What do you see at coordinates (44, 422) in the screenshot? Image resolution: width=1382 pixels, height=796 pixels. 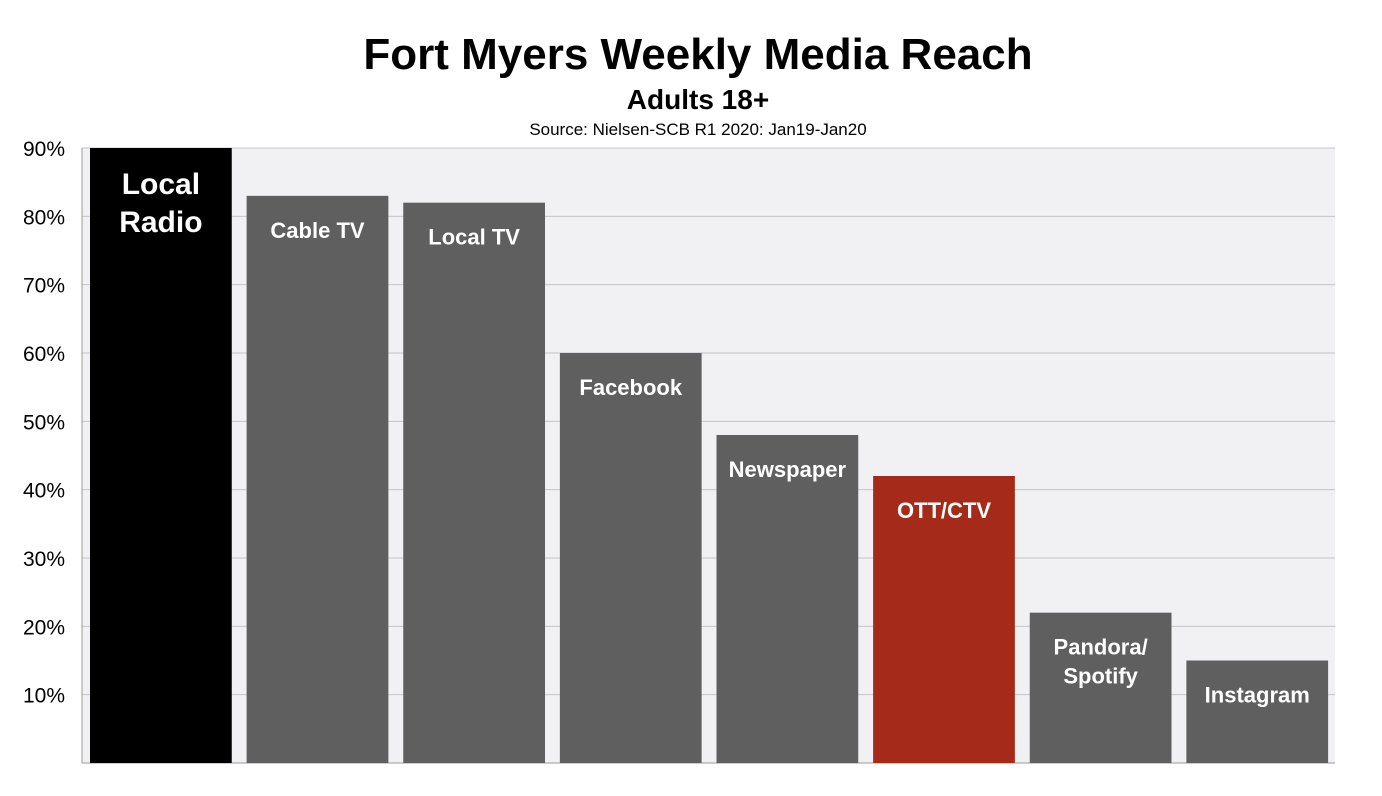 I see `y-tick-label: 50%` at bounding box center [44, 422].